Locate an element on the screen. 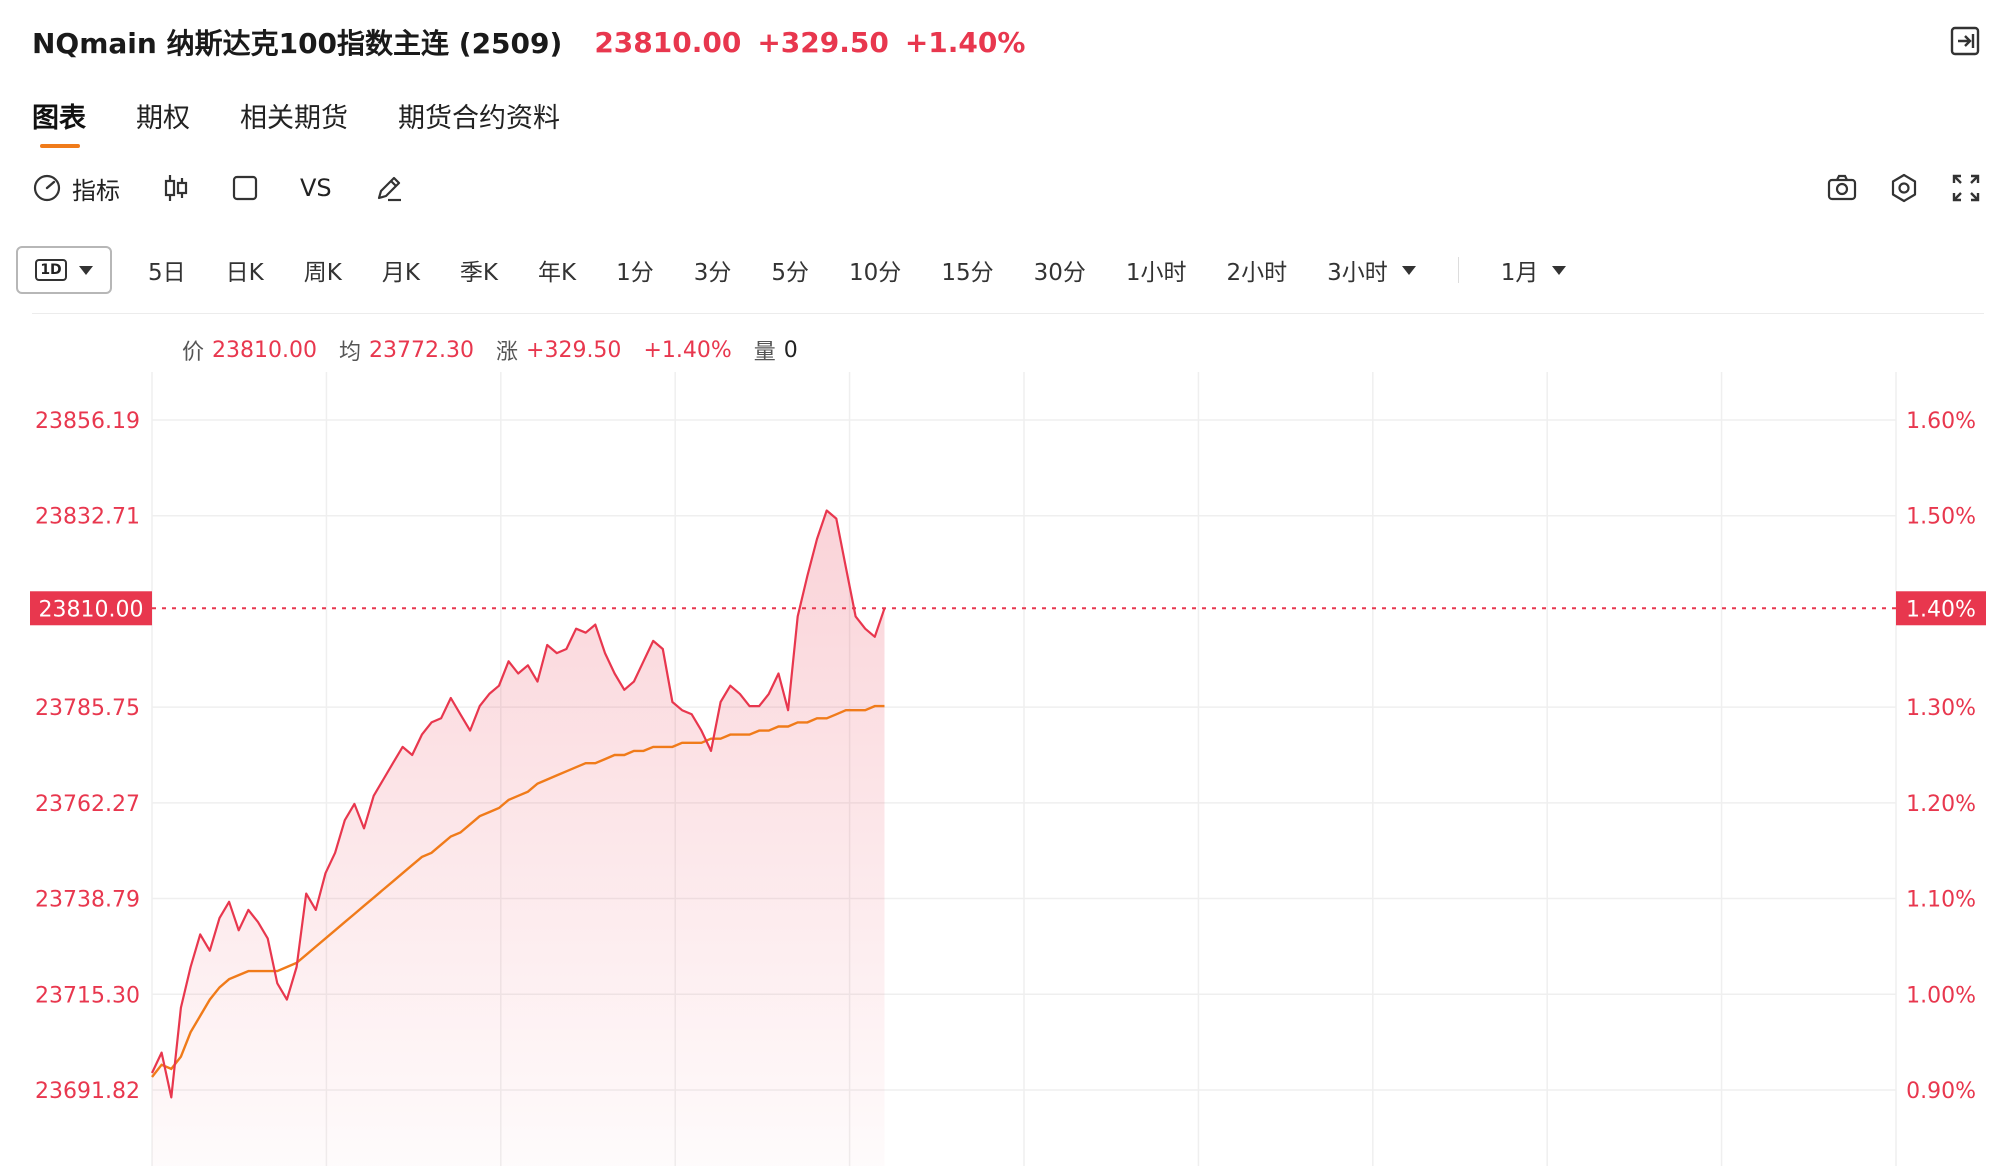  period-3h-label: 3小时 is located at coordinates (1357, 273).